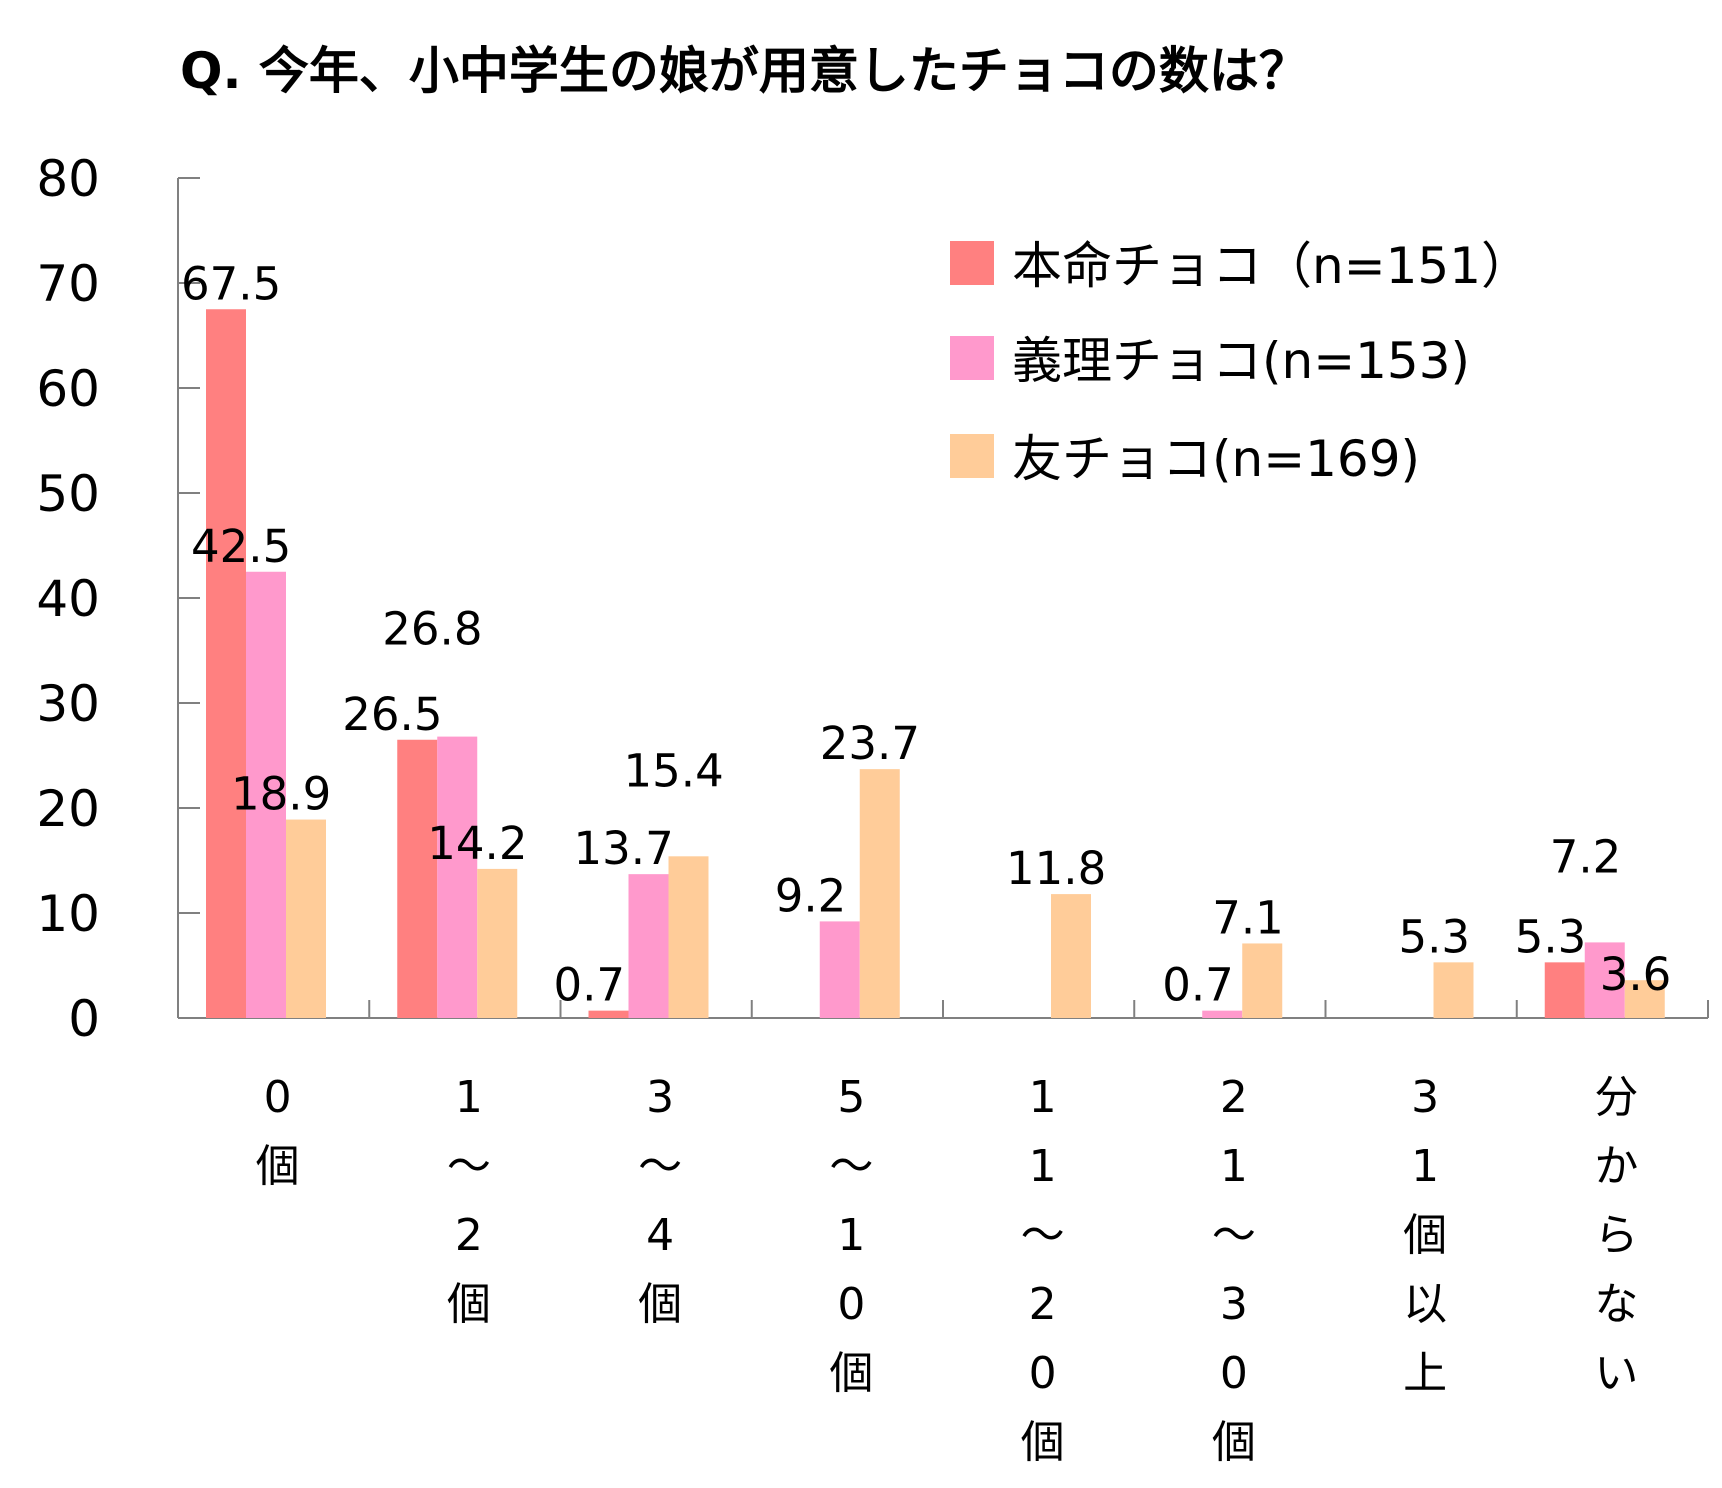 The width and height of the screenshot is (1722, 1488). What do you see at coordinates (744, 71) in the screenshot?
I see `chart-title: Q. 今年、小中学生の娘が用意したチョコの数は？` at bounding box center [744, 71].